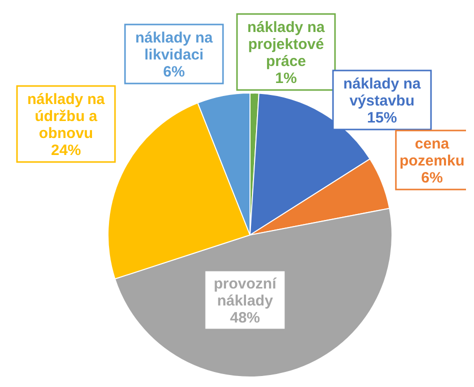 The height and width of the screenshot is (387, 474). I want to click on slice-label: náklady na projektové práce, so click(286, 44).